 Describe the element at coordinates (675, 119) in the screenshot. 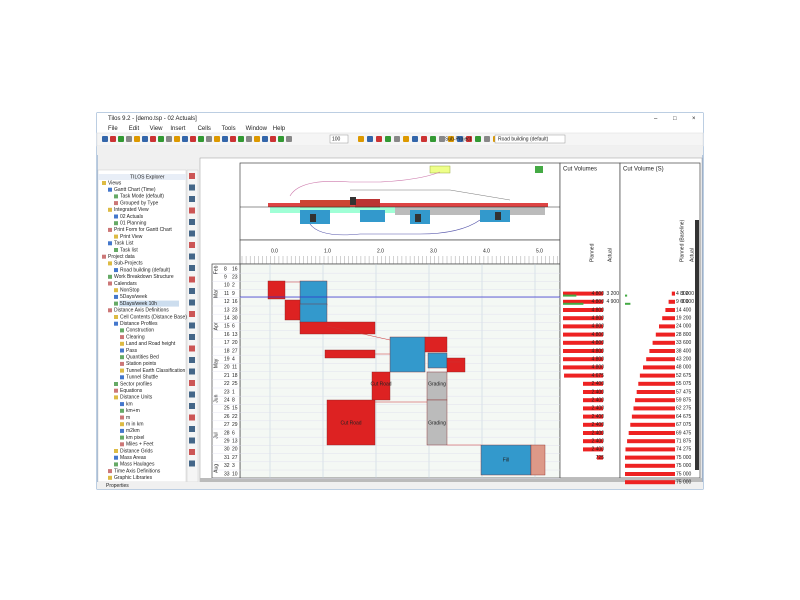

I see `maximize-button: □` at that location.